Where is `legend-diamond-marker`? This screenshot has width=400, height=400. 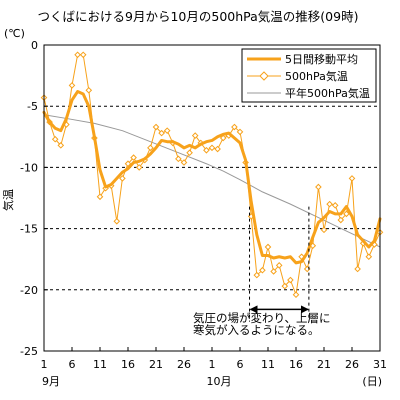
legend-diamond-marker is located at coordinates (264, 76).